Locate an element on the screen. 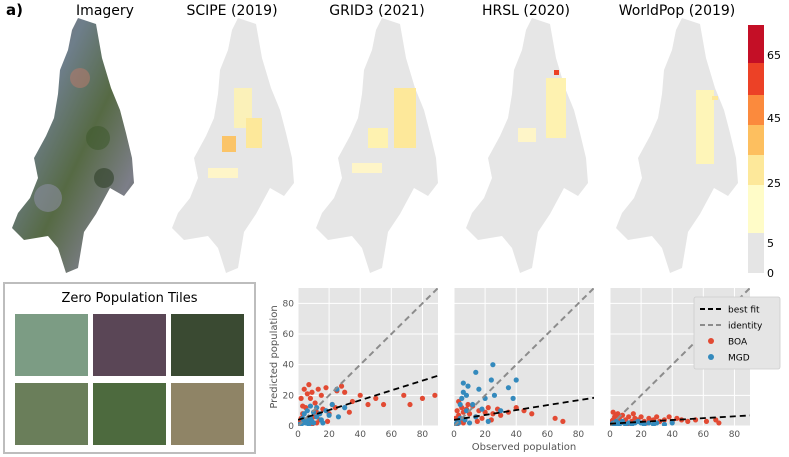  y-tick-label: 40 is located at coordinates (289, 366).